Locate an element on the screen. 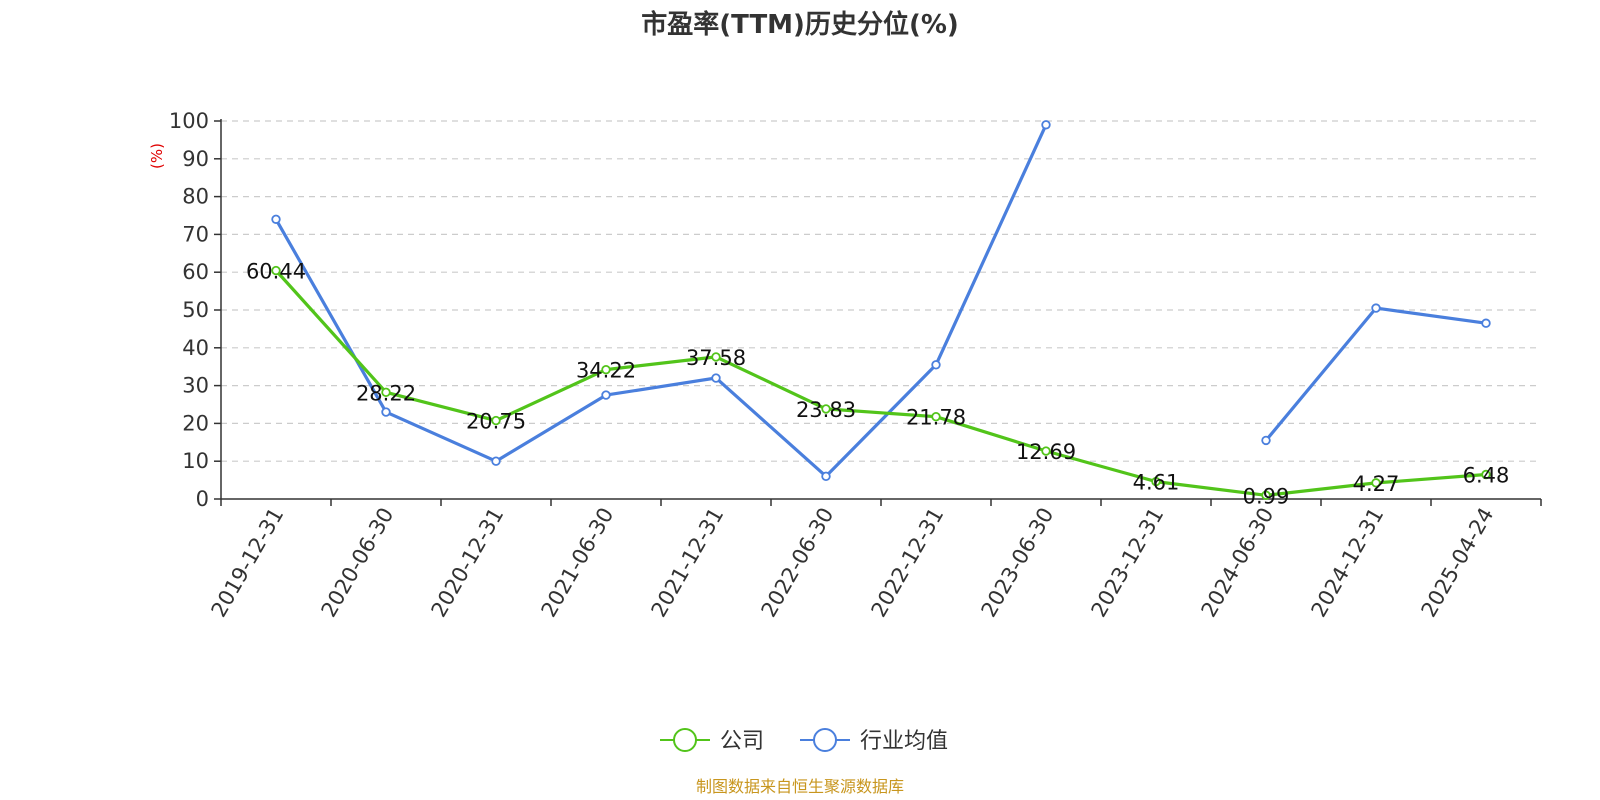 The image size is (1600, 800). y-axis-unit: (%) is located at coordinates (157, 156).